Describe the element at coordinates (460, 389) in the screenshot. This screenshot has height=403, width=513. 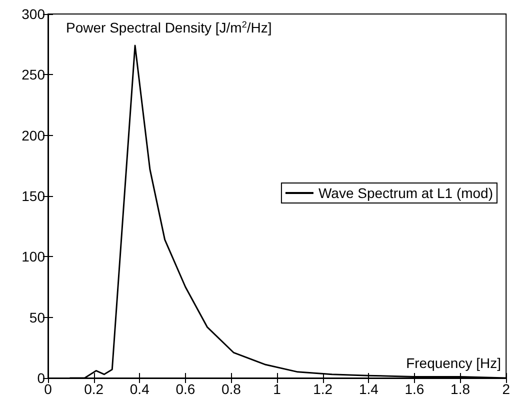
I see `x-tick-label: 1.8` at that location.